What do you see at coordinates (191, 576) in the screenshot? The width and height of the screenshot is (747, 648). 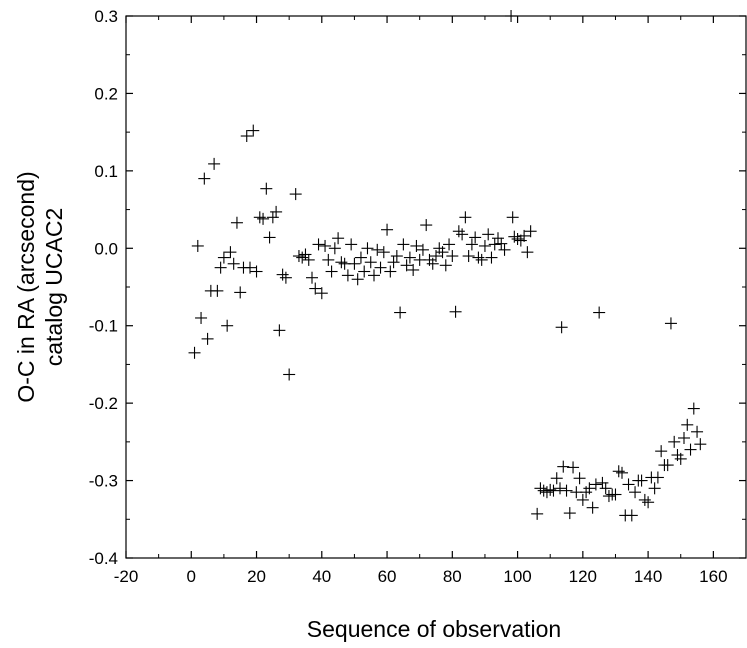 I see `x-tick-label: 0` at bounding box center [191, 576].